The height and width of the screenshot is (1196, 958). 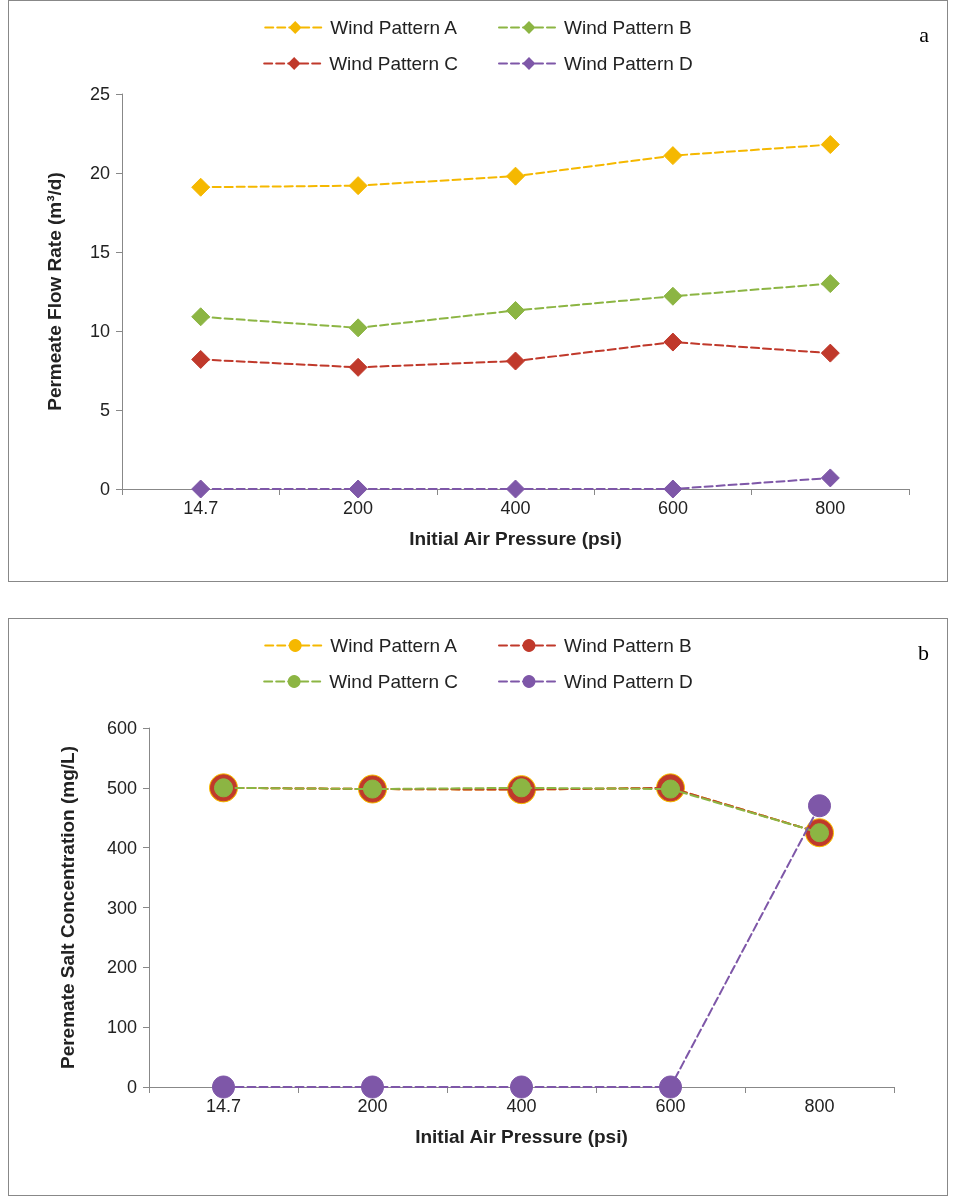 What do you see at coordinates (923, 652) in the screenshot?
I see `text: b` at bounding box center [923, 652].